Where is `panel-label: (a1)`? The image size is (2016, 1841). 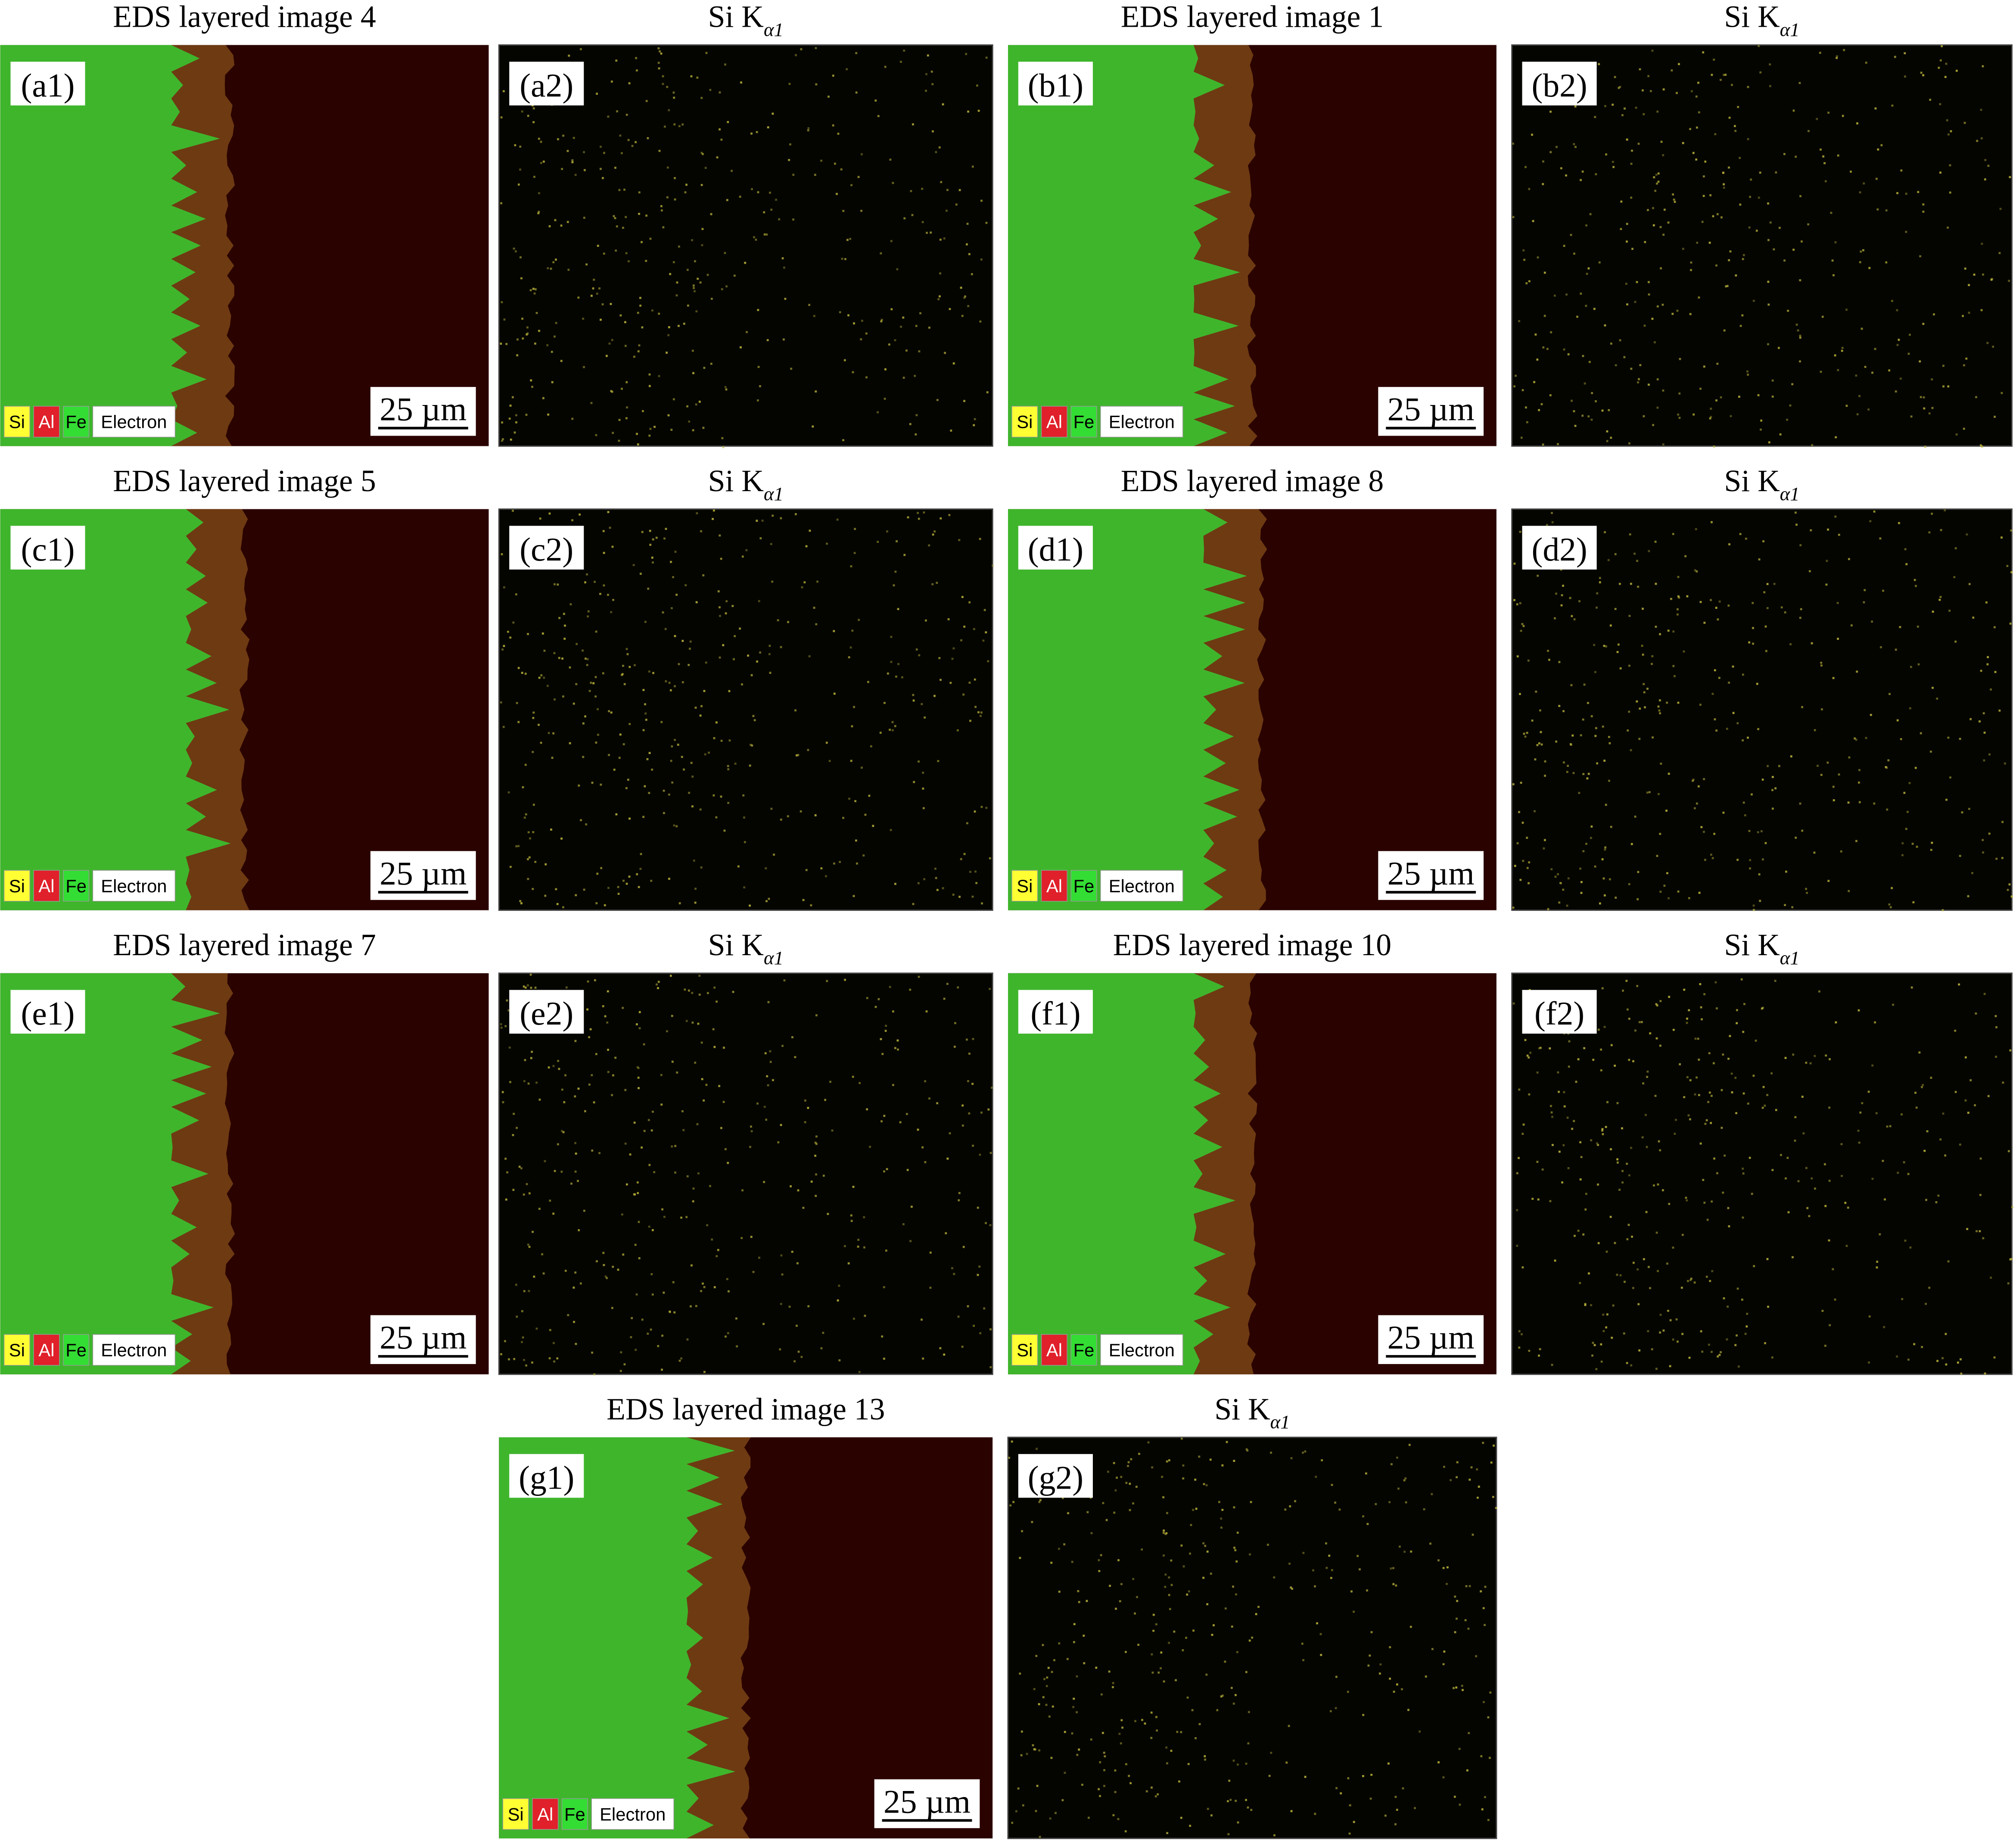 panel-label: (a1) is located at coordinates (48, 85).